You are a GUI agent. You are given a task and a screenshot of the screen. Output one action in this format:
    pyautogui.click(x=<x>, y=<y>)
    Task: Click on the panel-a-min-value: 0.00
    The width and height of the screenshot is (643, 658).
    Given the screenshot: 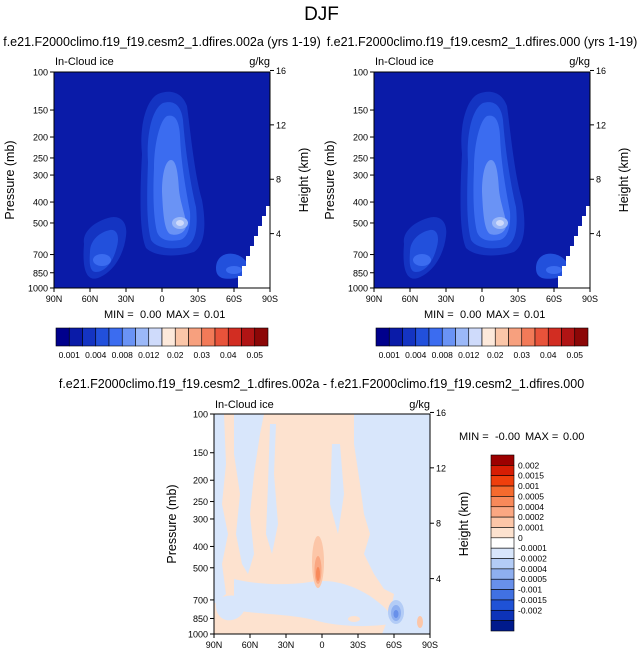 What is the action you would take?
    pyautogui.click(x=150, y=315)
    